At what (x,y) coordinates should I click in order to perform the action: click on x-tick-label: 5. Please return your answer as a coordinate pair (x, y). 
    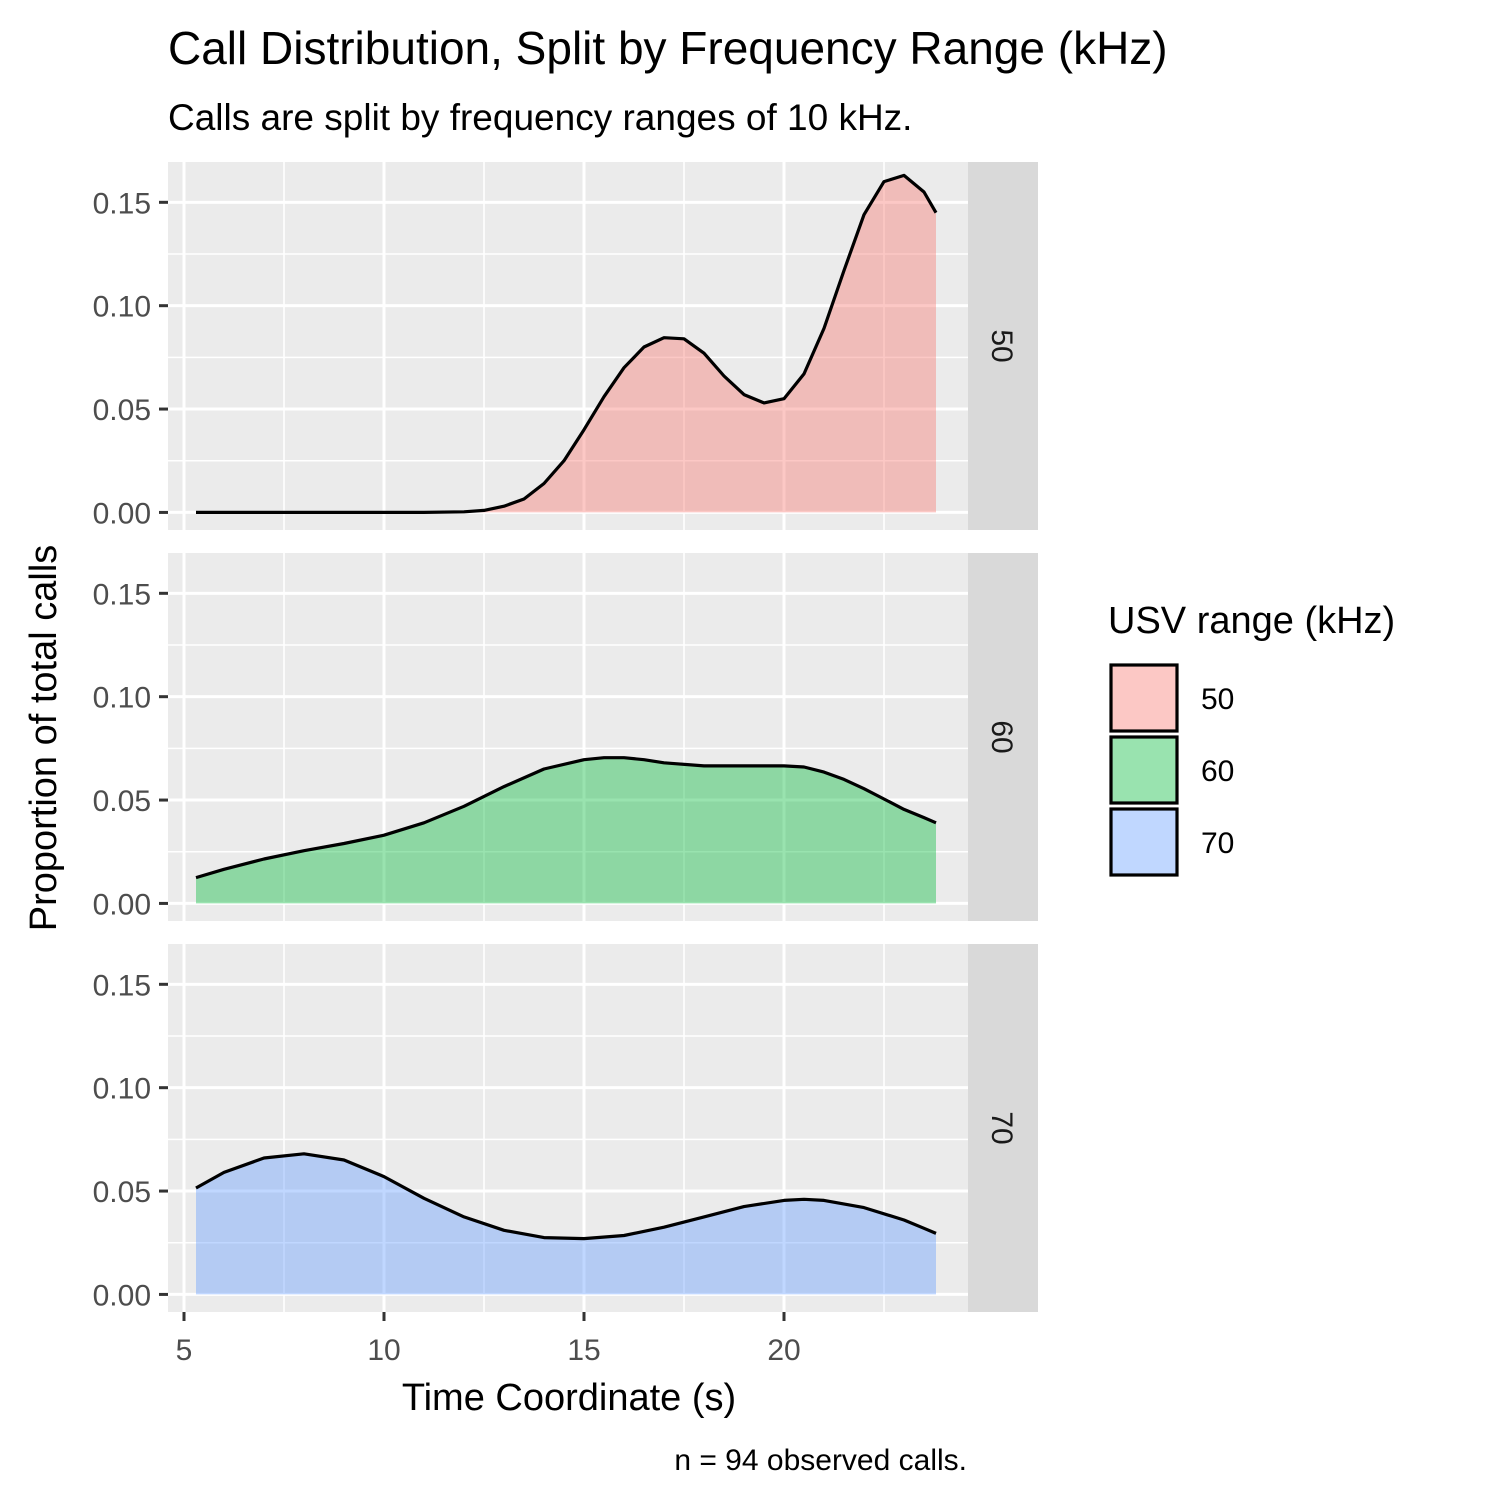
    Looking at the image, I should click on (184, 1350).